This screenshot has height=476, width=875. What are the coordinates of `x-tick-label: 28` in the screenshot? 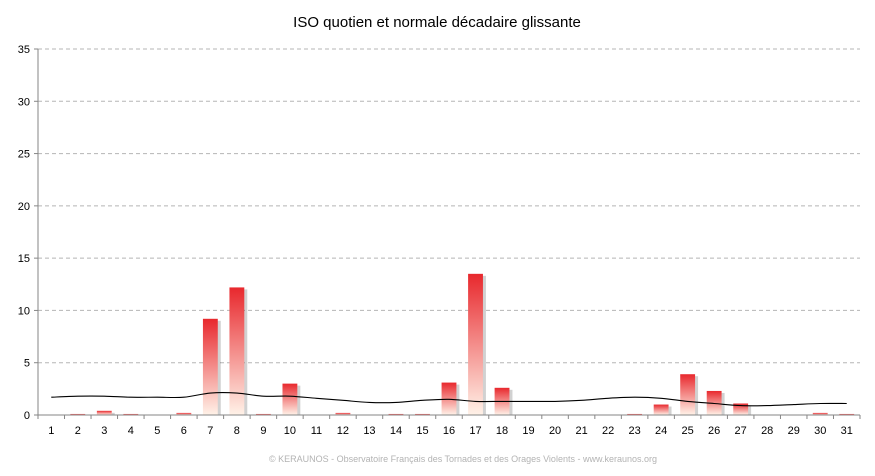 It's located at (767, 431).